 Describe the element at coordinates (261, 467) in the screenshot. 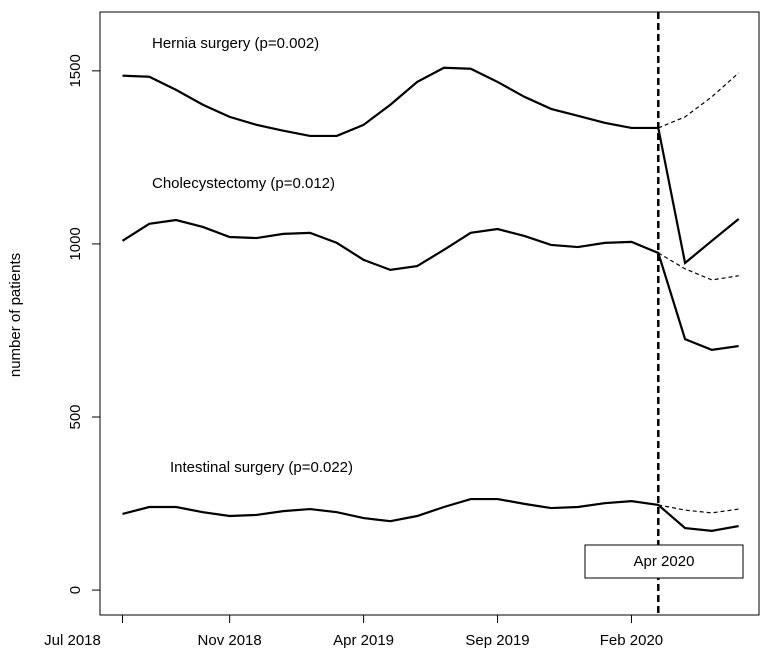

I see `series-label: Intestinal surgery (p=0.022)` at that location.